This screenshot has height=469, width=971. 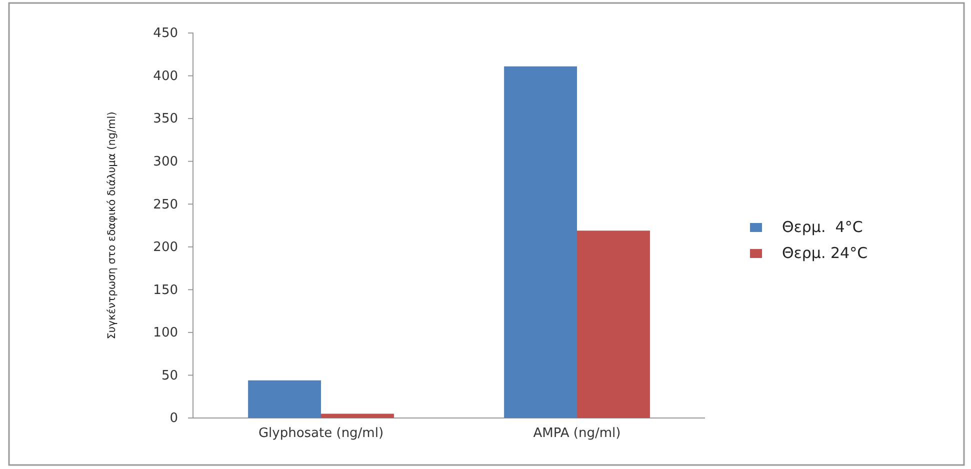 I want to click on y-tick-label: 350, so click(x=165, y=119).